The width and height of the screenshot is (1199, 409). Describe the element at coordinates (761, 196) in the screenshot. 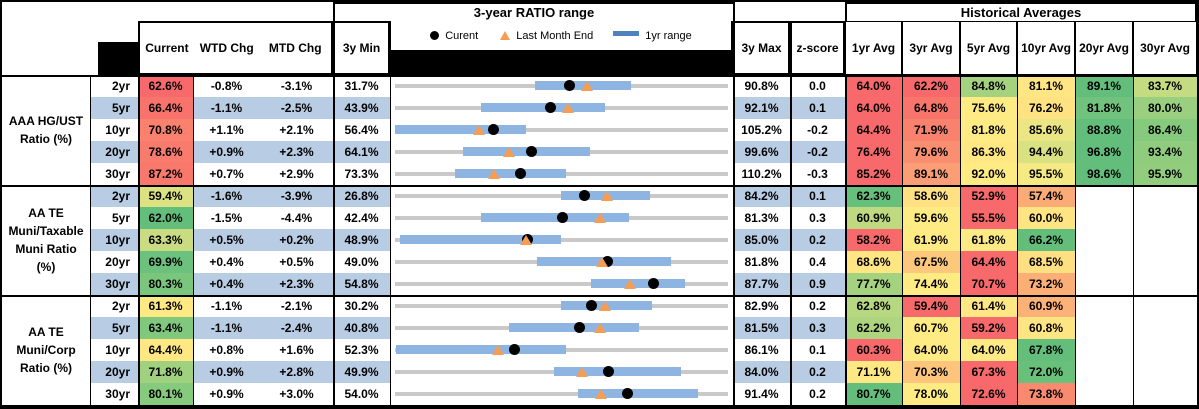

I see `max-3y-cell: 84.2%` at that location.